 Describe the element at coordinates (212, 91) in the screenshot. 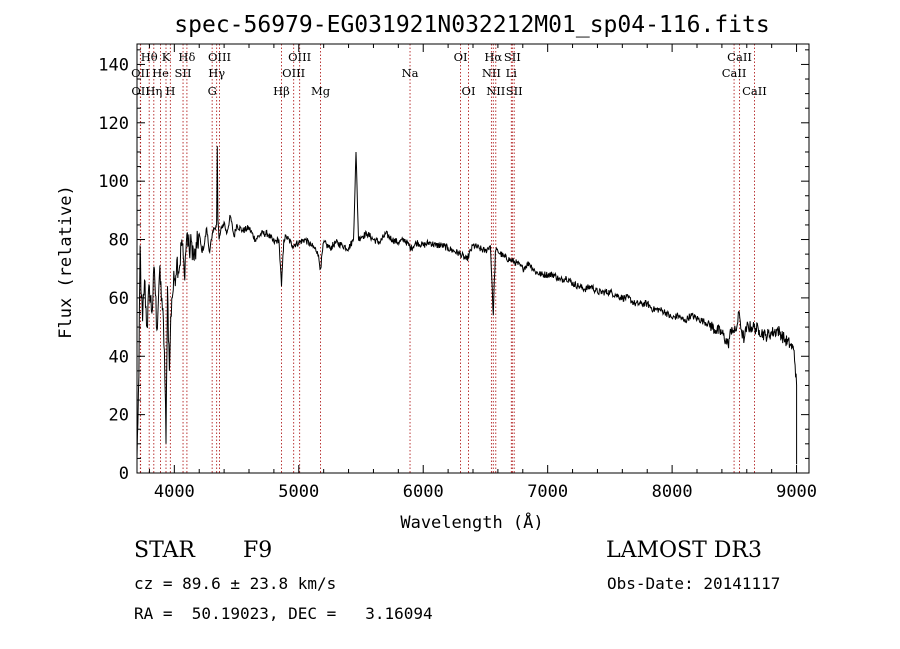

I see `emission-line-label: G` at that location.